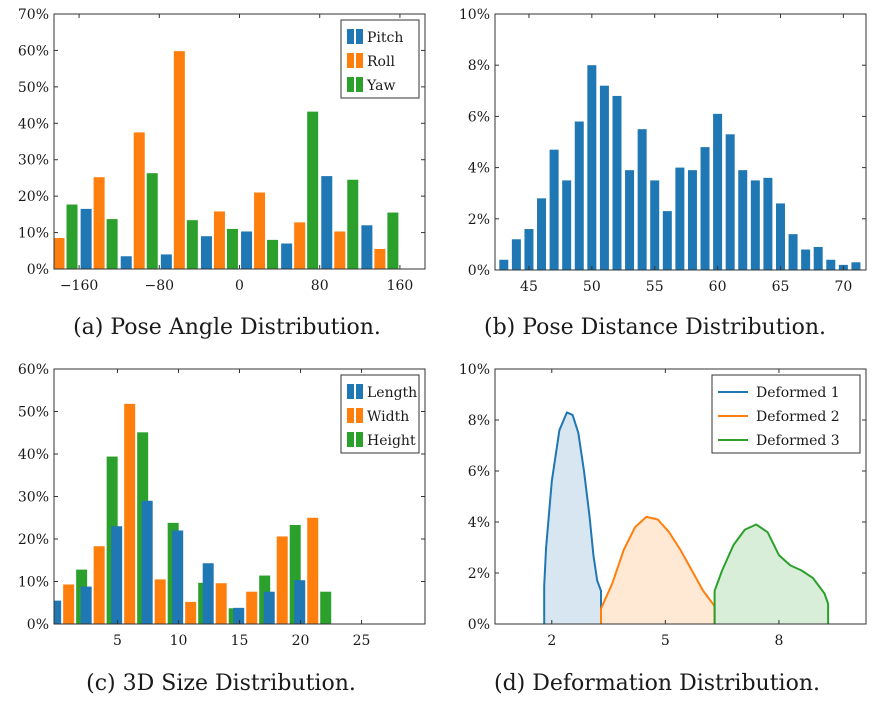  Describe the element at coordinates (592, 287) in the screenshot. I see `x-tick-label: 50` at that location.